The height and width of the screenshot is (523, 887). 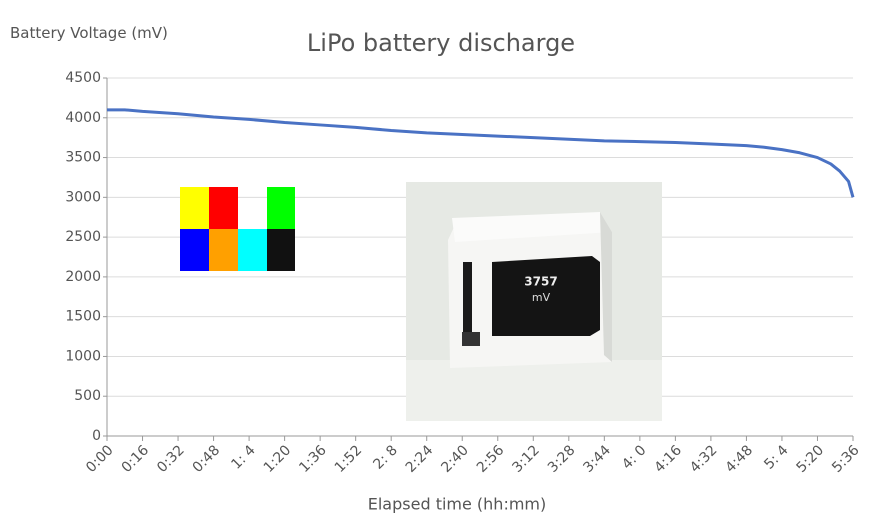 What do you see at coordinates (455, 459) in the screenshot?
I see `x-tick-label: 2:40` at bounding box center [455, 459].